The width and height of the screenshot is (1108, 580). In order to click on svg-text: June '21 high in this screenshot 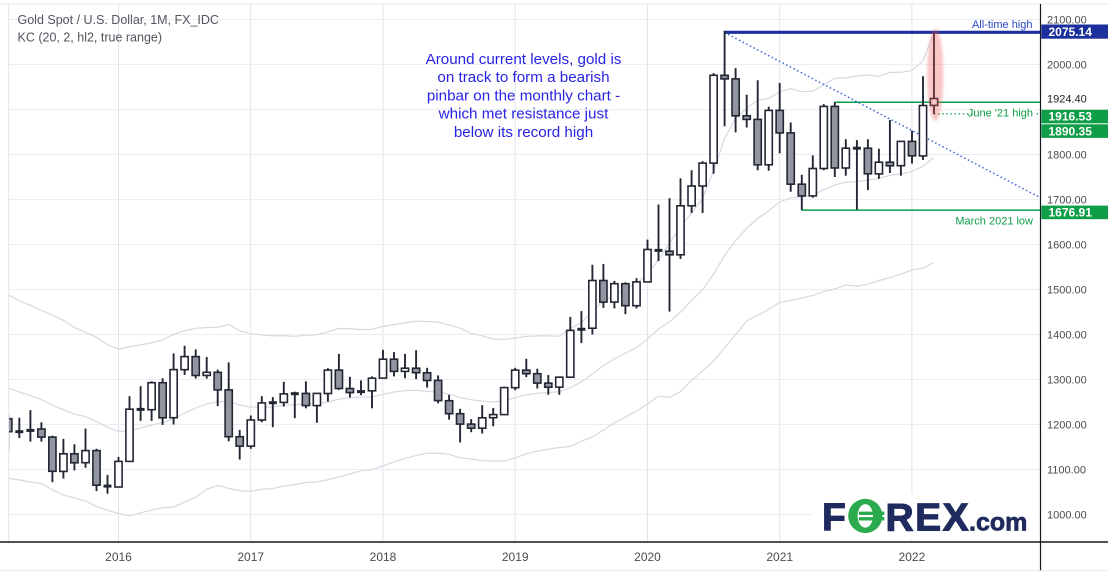, I will do `click(1000, 113)`.